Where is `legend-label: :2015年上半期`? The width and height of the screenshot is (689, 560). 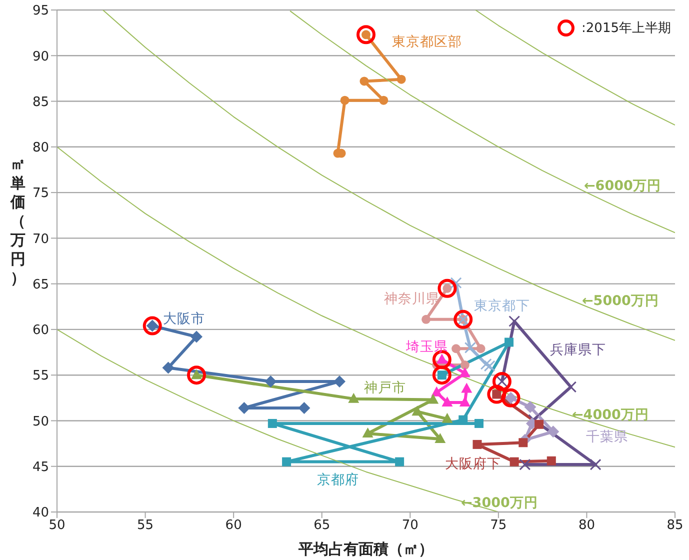 legend-label: :2015年上半期 is located at coordinates (626, 28).